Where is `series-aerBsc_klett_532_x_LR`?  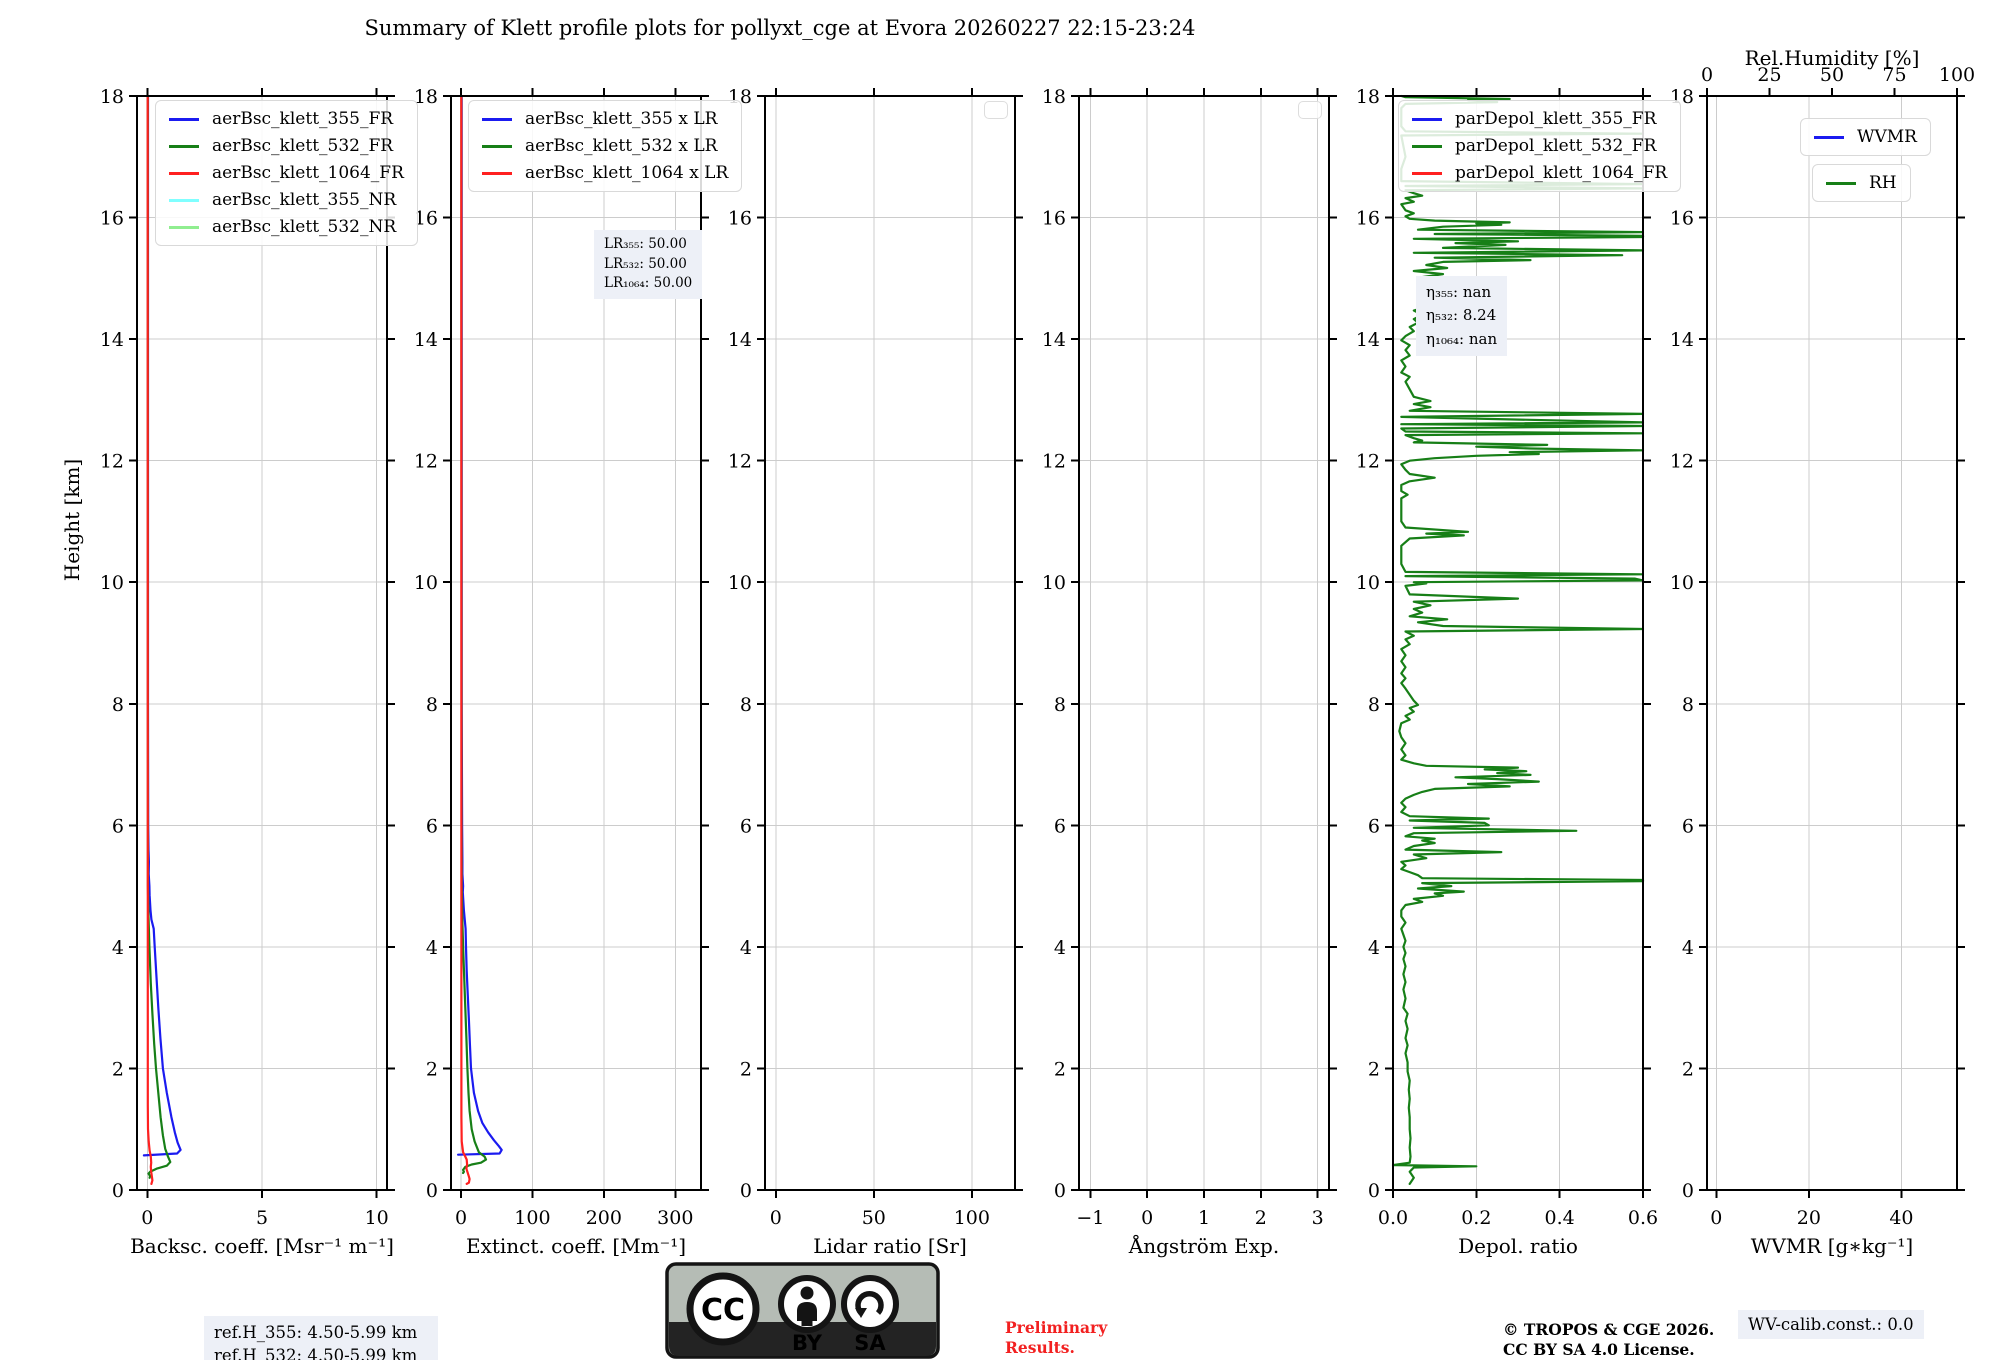 series-aerBsc_klett_532_x_LR is located at coordinates (474, 634).